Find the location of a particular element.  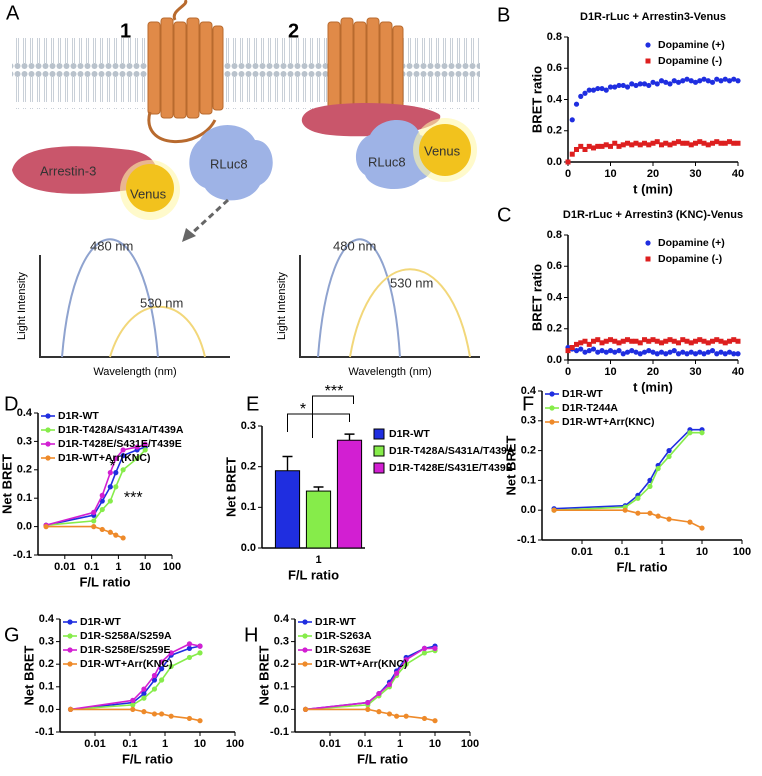

legend-label: D1R-S263A is located at coordinates (343, 636).